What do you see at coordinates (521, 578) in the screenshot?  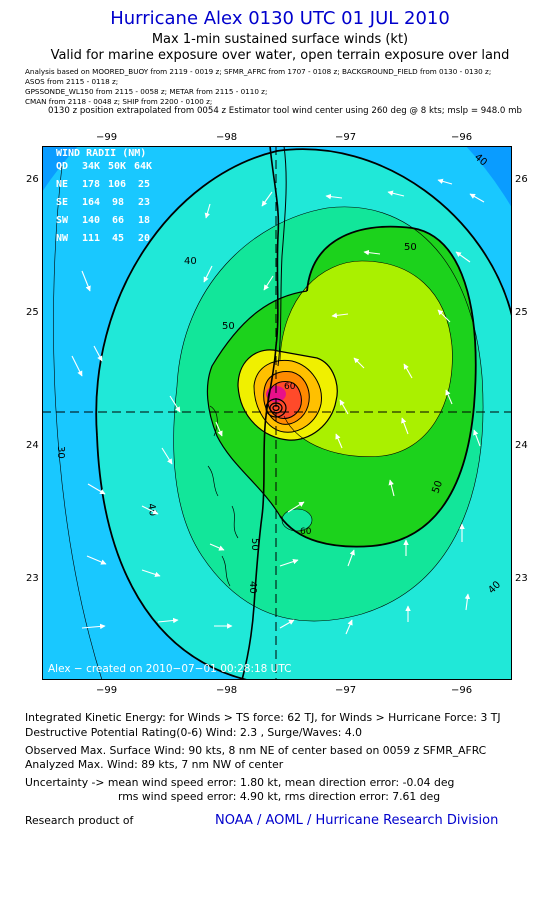 I see `lat-tick-right: 23` at bounding box center [521, 578].